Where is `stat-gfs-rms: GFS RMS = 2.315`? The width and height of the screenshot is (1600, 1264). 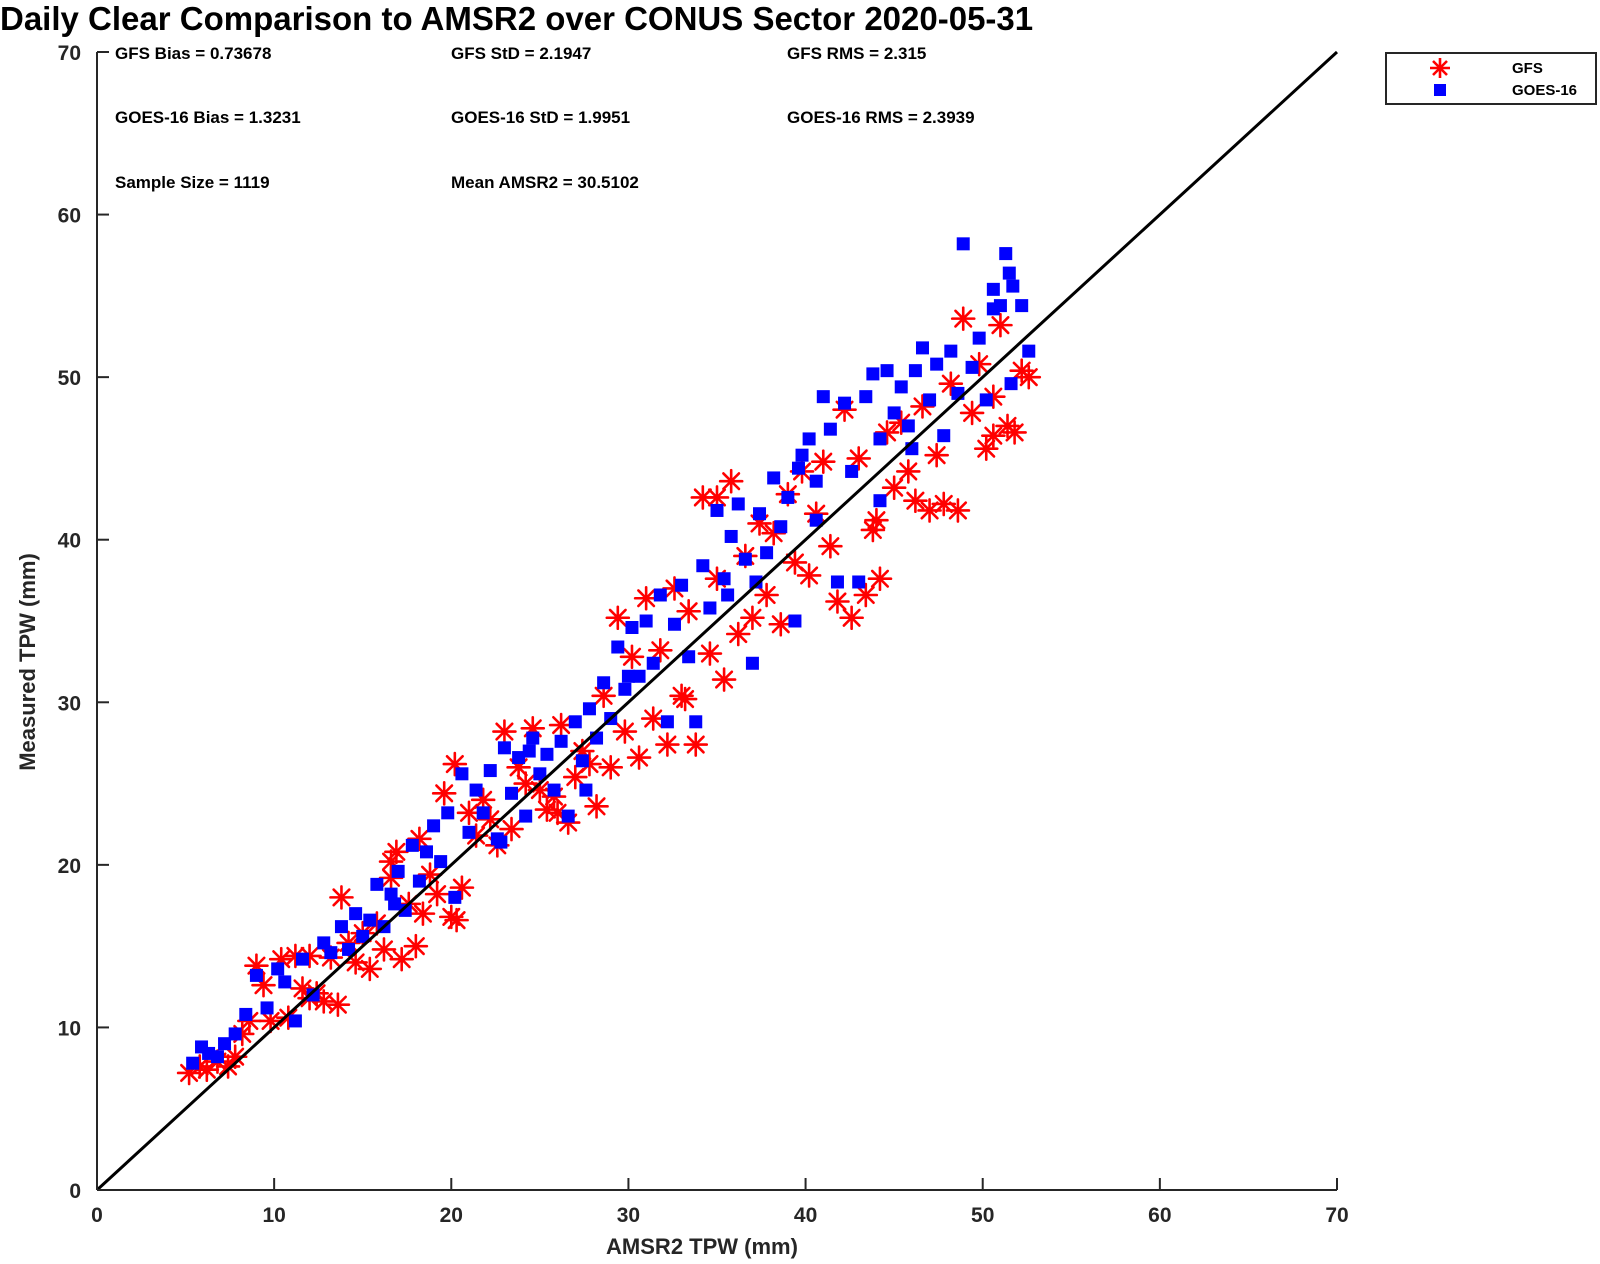
stat-gfs-rms: GFS RMS = 2.315 is located at coordinates (856, 53).